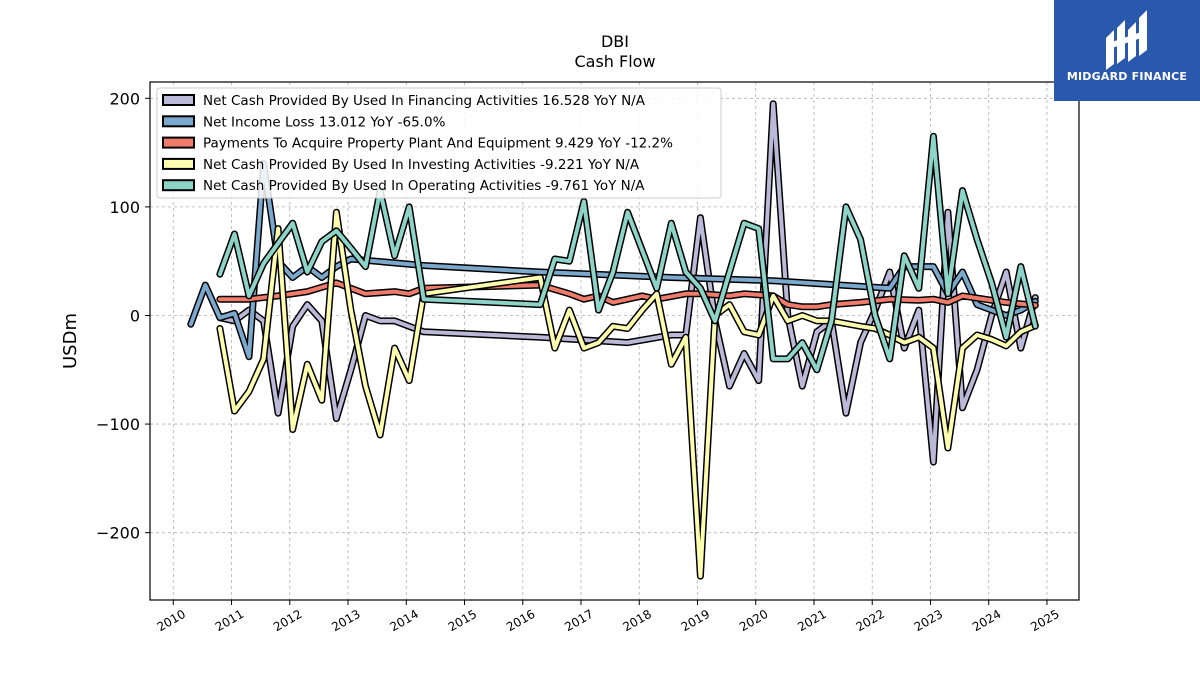  What do you see at coordinates (124, 207) in the screenshot?
I see `y-tick-label: 100` at bounding box center [124, 207].